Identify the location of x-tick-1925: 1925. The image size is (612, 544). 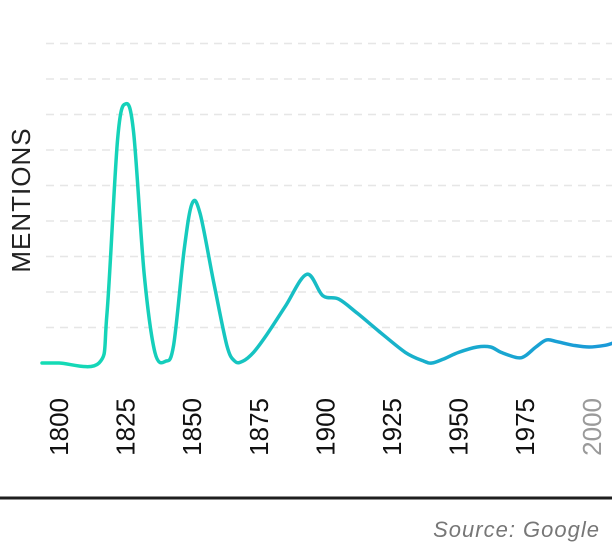
(392, 427).